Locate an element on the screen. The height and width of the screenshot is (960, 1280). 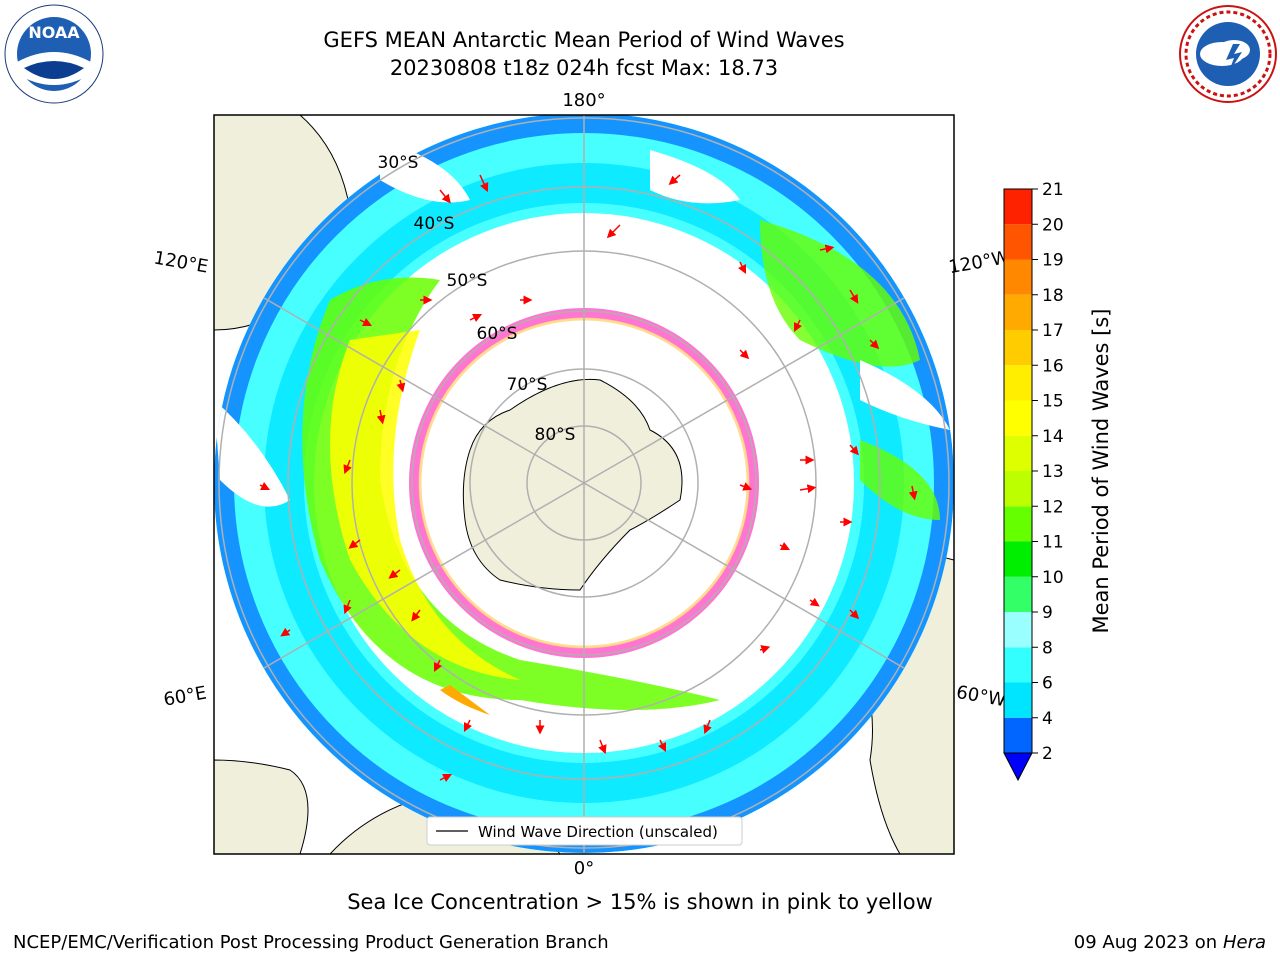
colorbar-tick-label: 9 is located at coordinates (1047, 613).